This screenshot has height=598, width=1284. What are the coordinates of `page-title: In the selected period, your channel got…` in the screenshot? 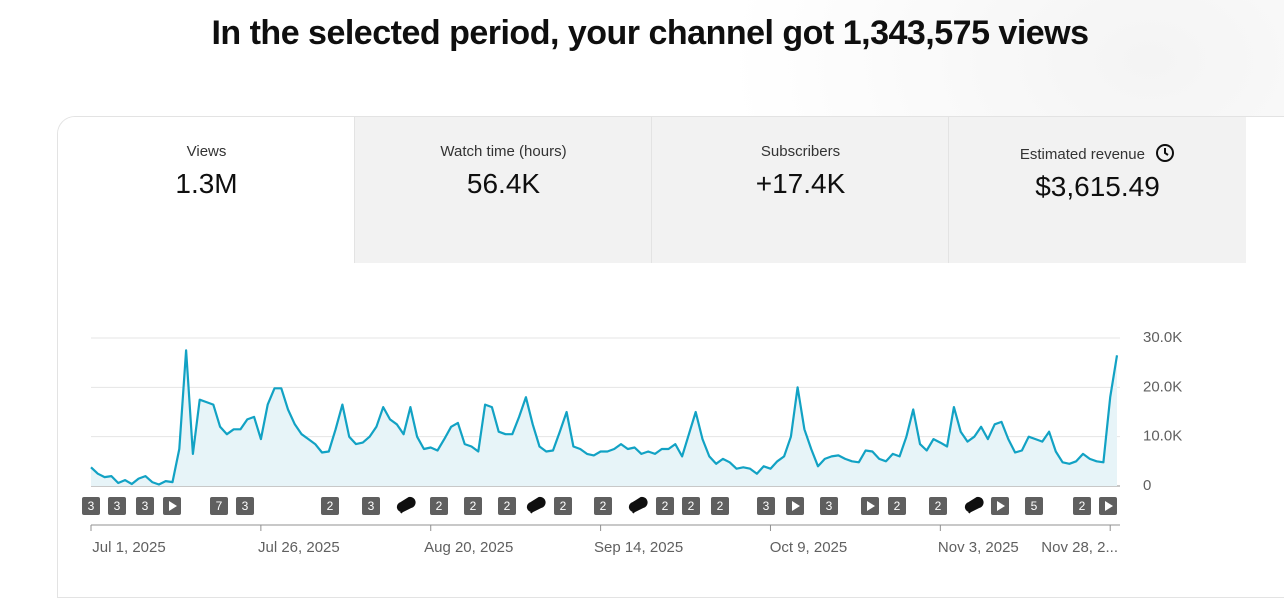 It's located at (650, 33).